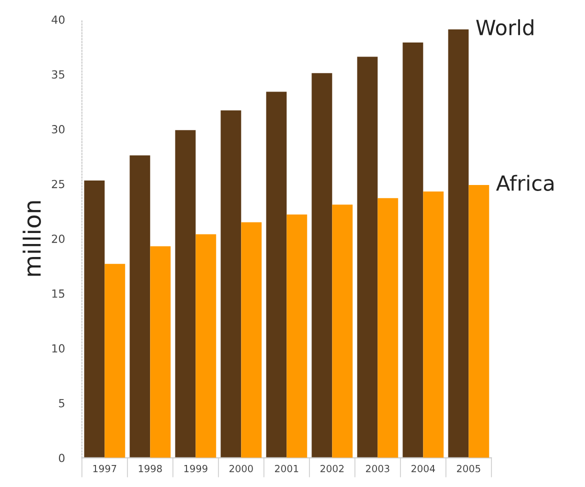 This screenshot has width=585, height=487. What do you see at coordinates (104, 468) in the screenshot?
I see `x-tick-label: 1997` at bounding box center [104, 468].